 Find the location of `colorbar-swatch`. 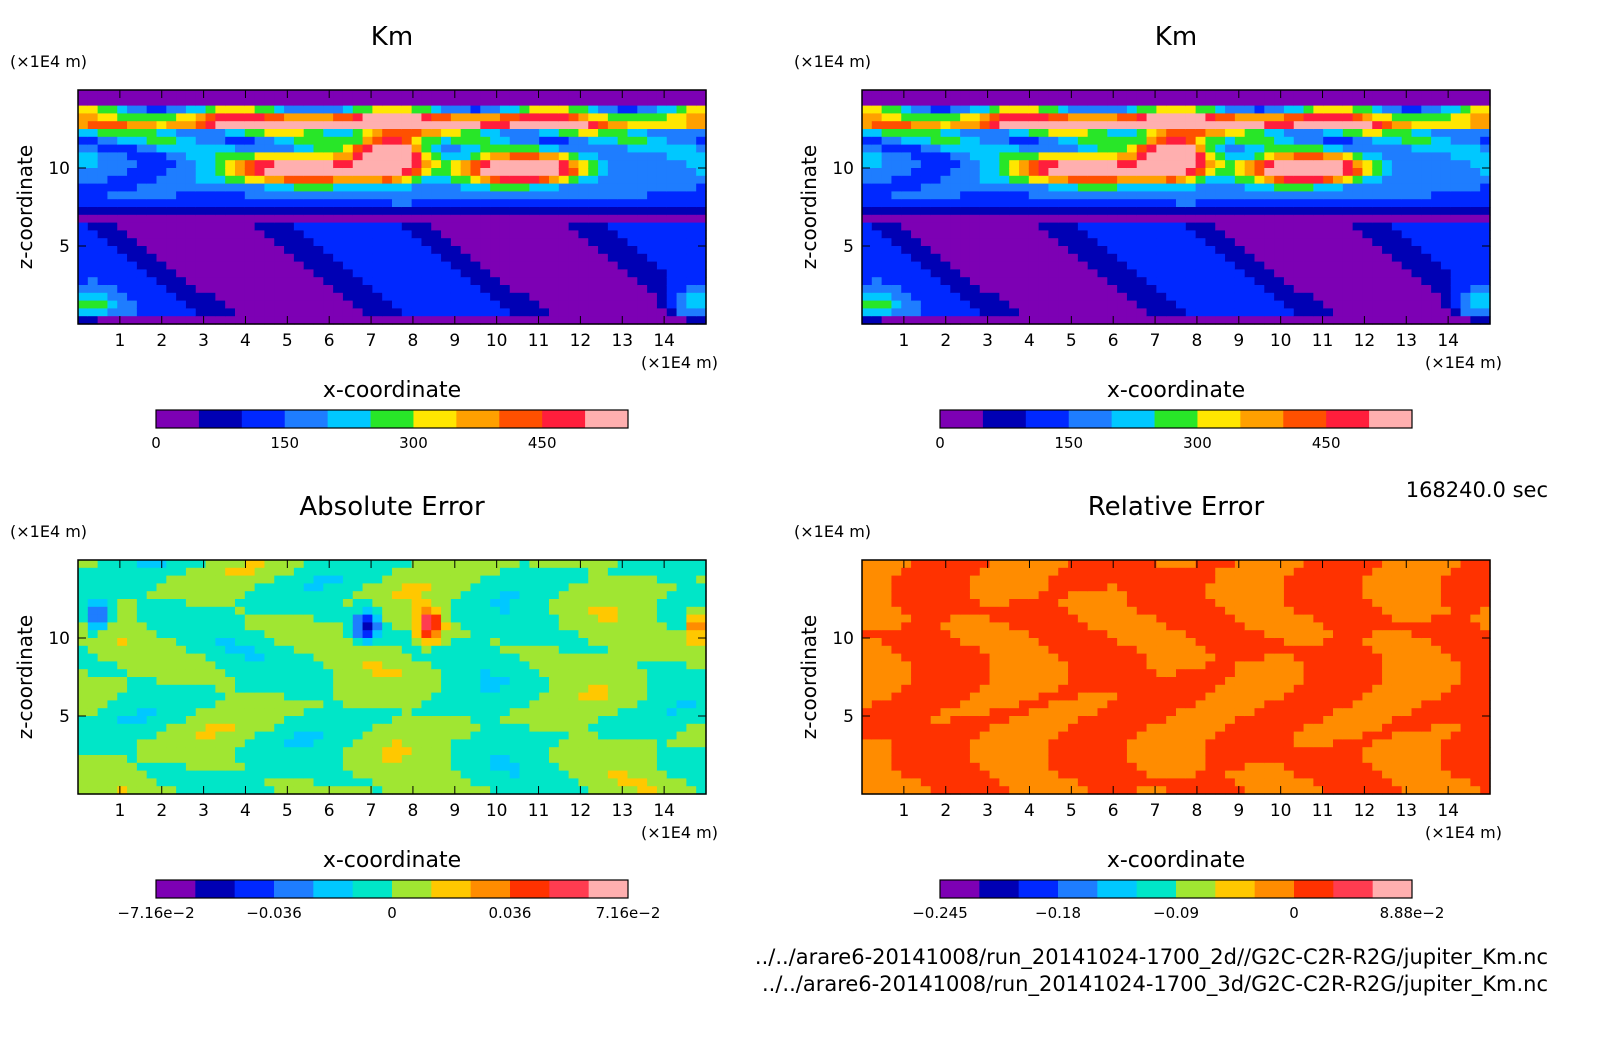

colorbar-swatch is located at coordinates (1176, 419).